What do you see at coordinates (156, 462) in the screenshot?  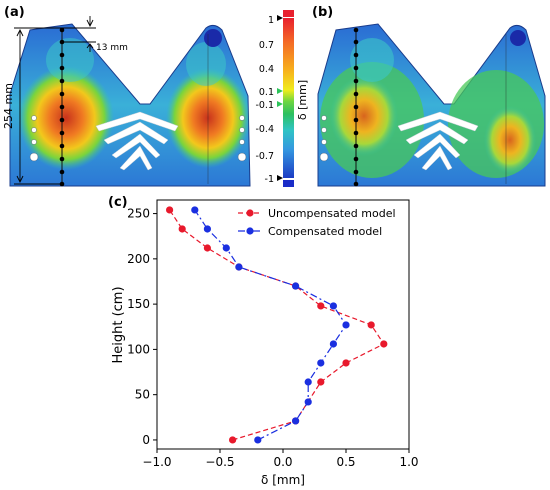 I see `x-tick-label: −1.0` at bounding box center [156, 462].